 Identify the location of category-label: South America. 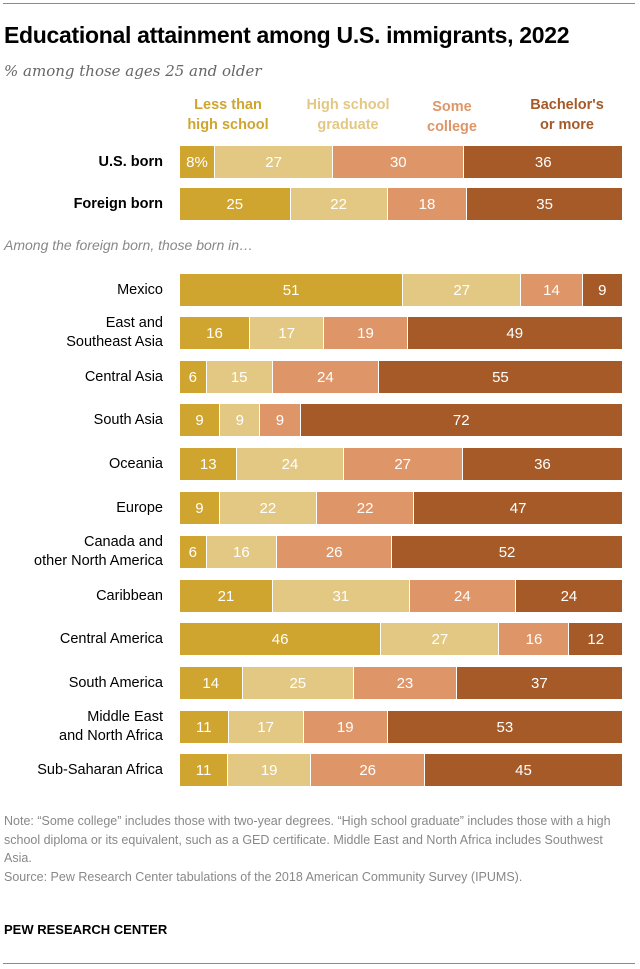
(116, 683).